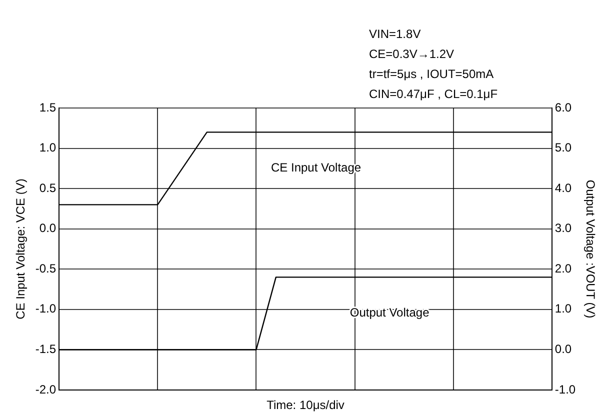 This screenshot has width=611, height=418. I want to click on text: CE=0.3V→1.2V, so click(412, 54).